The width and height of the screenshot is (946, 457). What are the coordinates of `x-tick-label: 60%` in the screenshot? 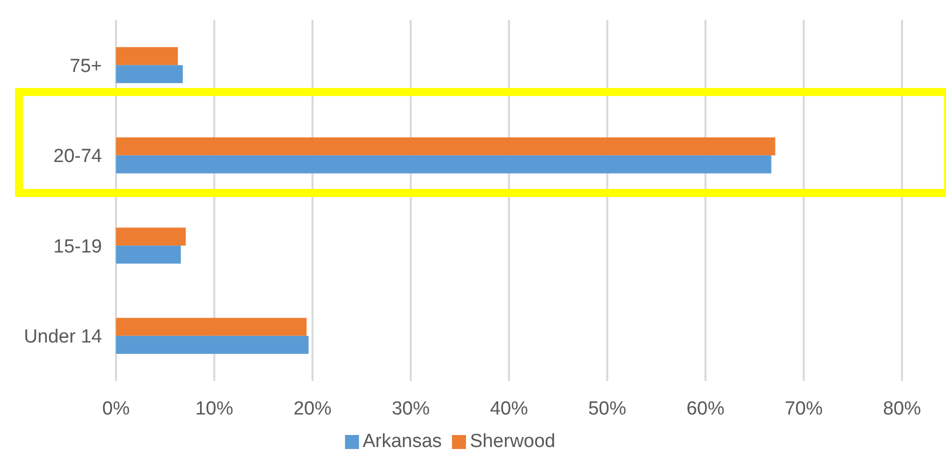 It's located at (705, 409).